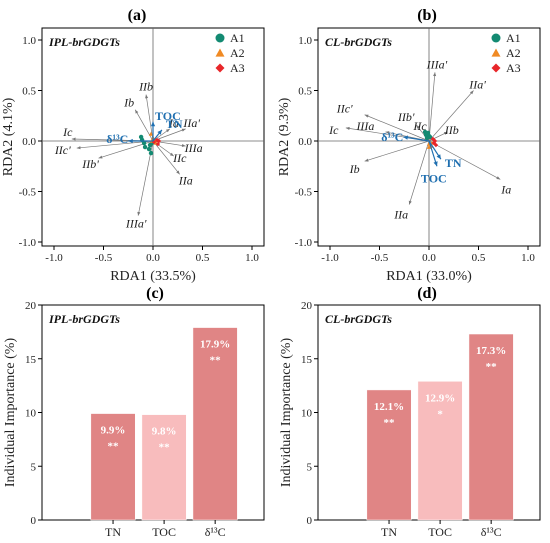  What do you see at coordinates (153, 276) in the screenshot?
I see `x-axis-label: RDA1 (33.5%)` at bounding box center [153, 276].